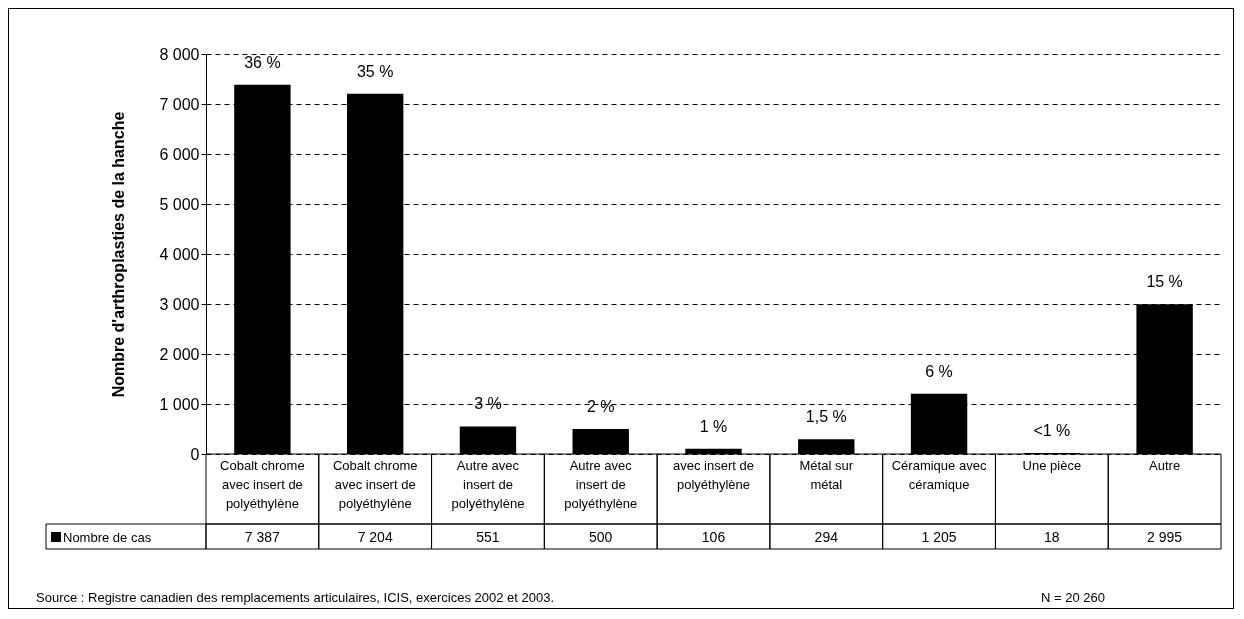 The height and width of the screenshot is (619, 1244). Describe the element at coordinates (601, 536) in the screenshot. I see `data-label: 500` at that location.